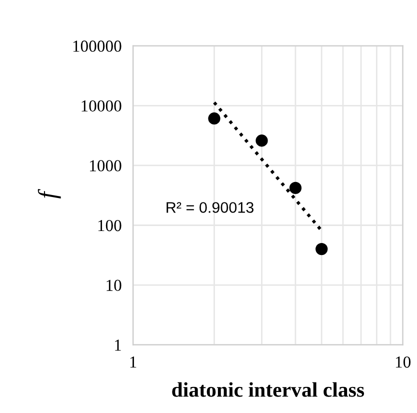 Image resolution: width=417 pixels, height=413 pixels. What do you see at coordinates (268, 389) in the screenshot?
I see `x-axis-title: diatonic interval class` at bounding box center [268, 389].